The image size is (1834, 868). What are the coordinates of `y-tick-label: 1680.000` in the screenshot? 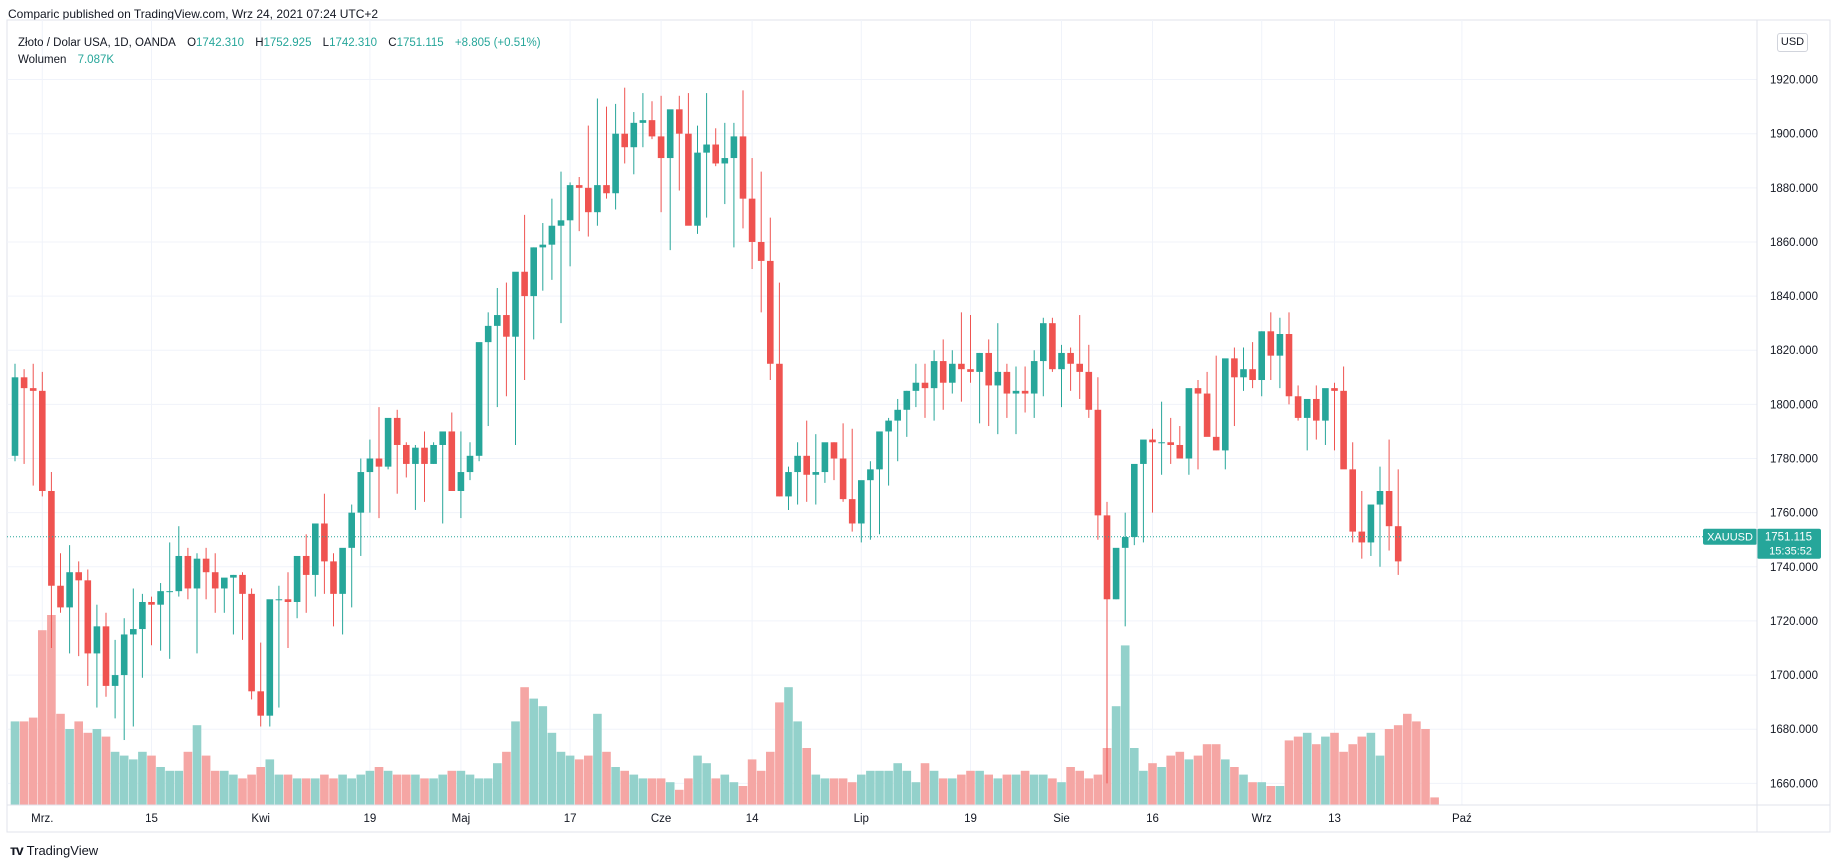 It's located at (1794, 730).